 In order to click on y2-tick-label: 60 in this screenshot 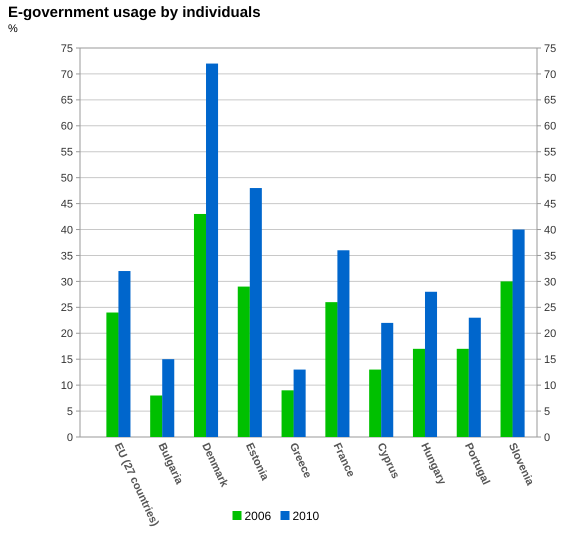, I will do `click(550, 126)`.